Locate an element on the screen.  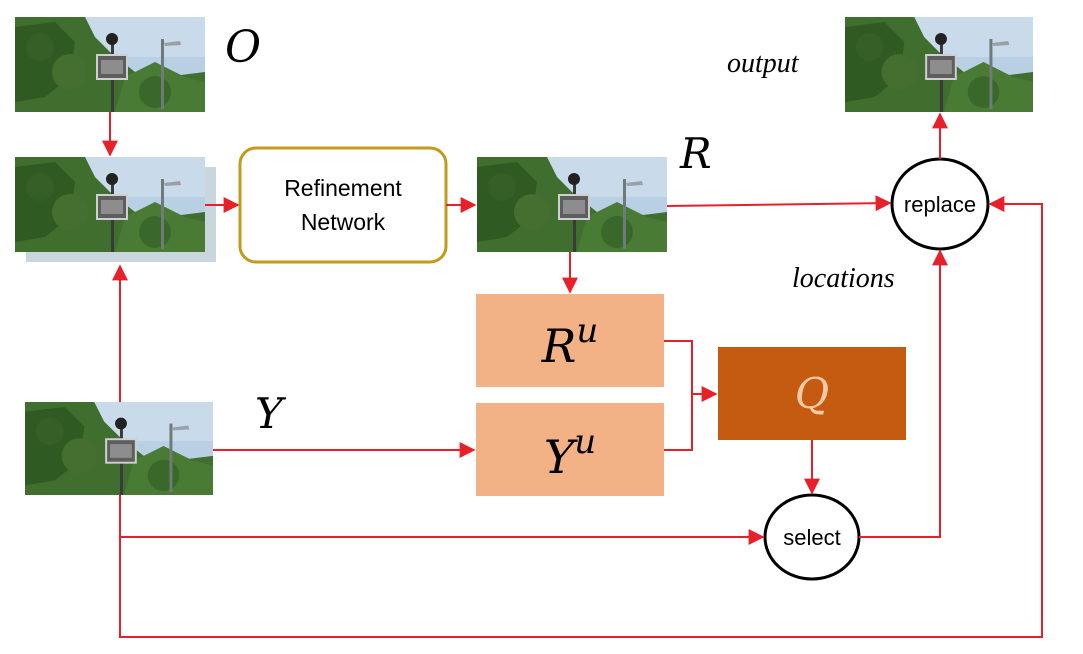
yu-sup: u is located at coordinates (585, 442).